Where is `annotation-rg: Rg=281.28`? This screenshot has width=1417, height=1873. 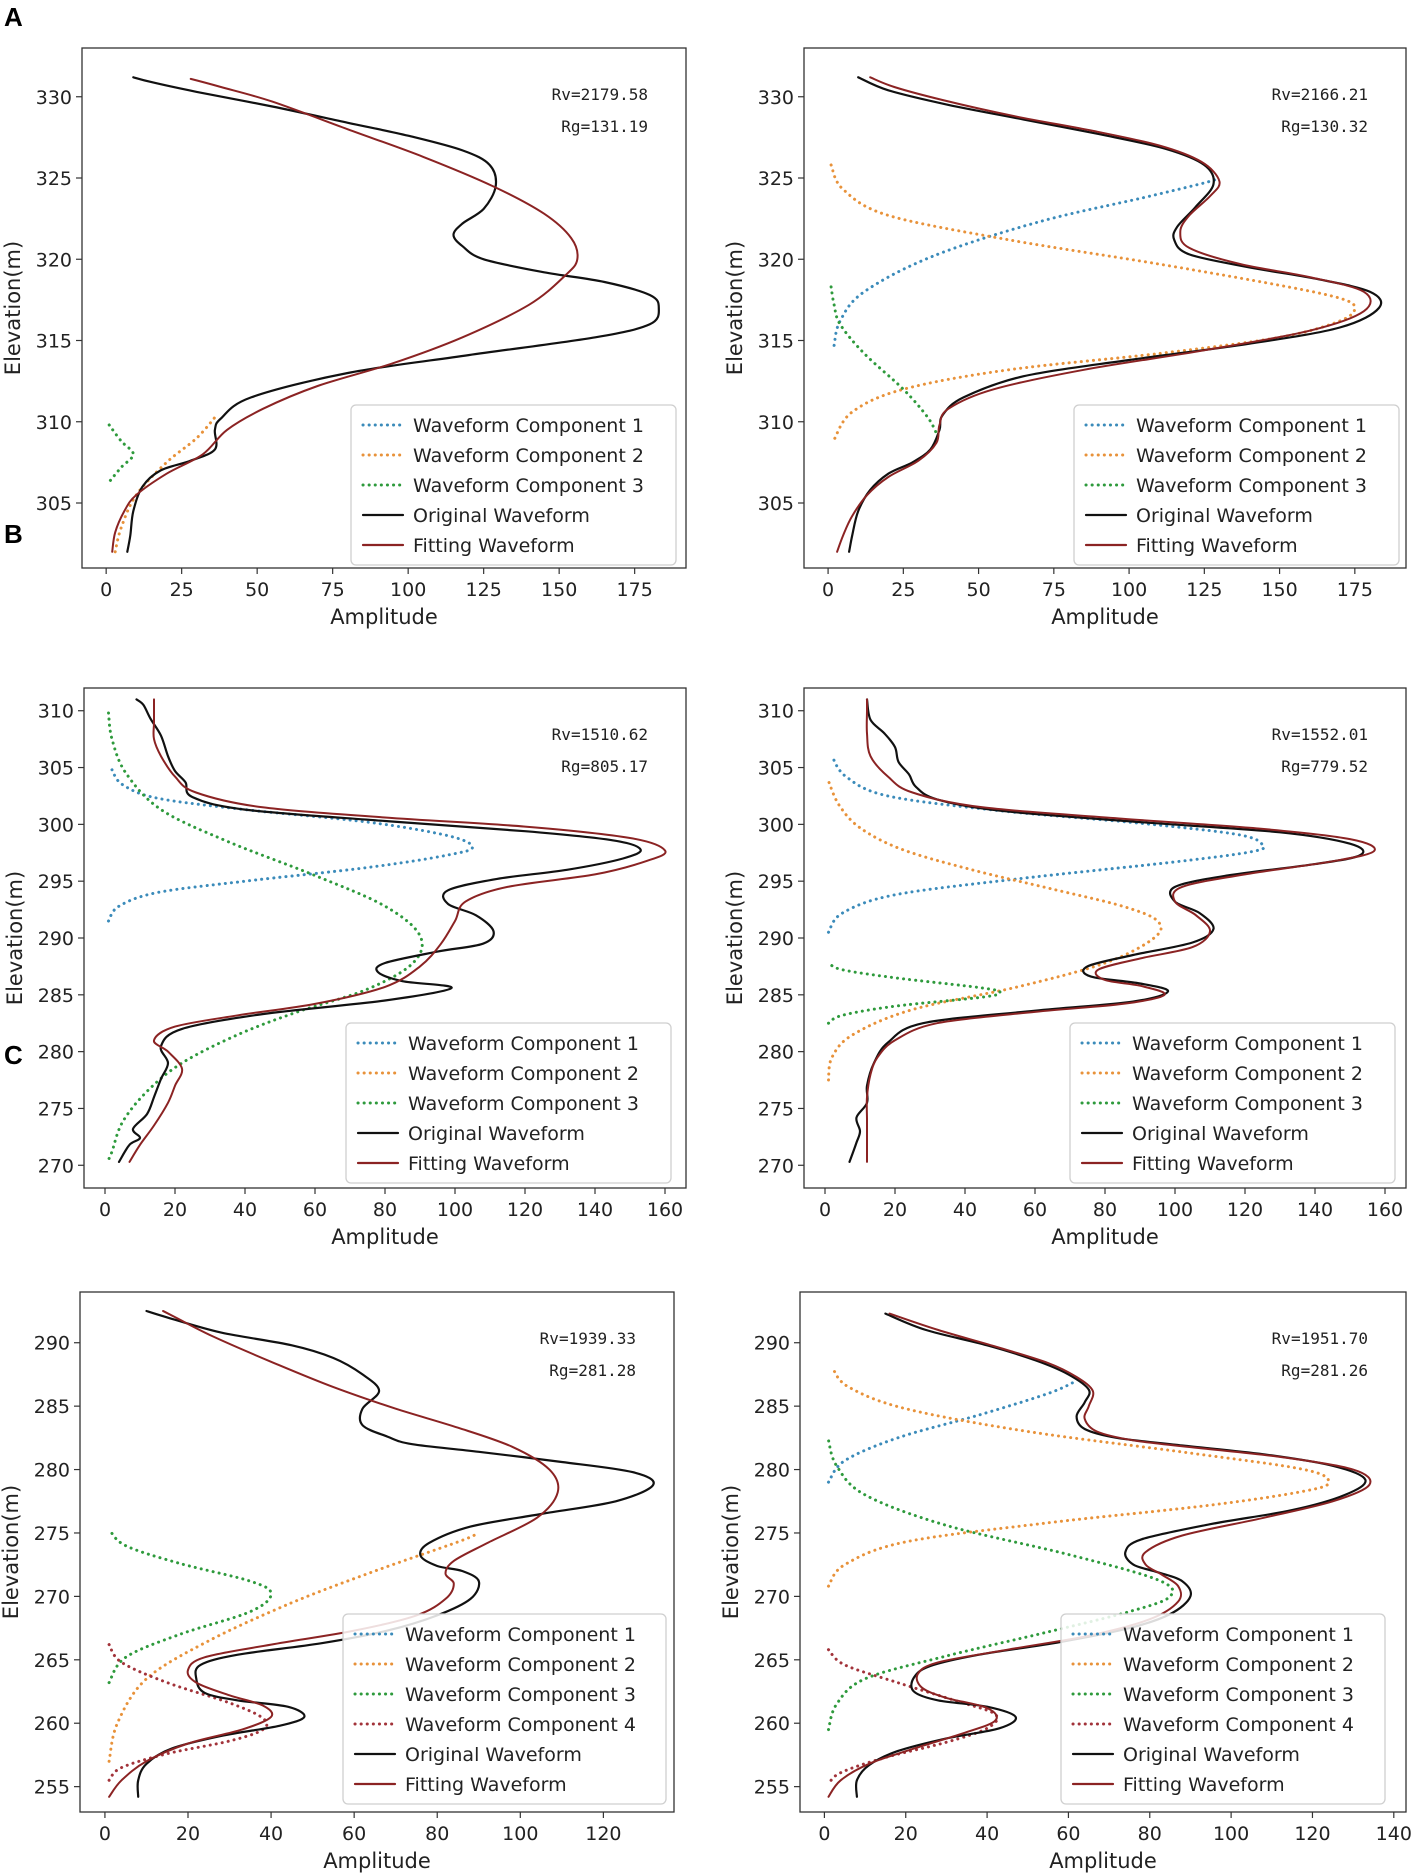
annotation-rg: Rg=281.28 is located at coordinates (592, 1370).